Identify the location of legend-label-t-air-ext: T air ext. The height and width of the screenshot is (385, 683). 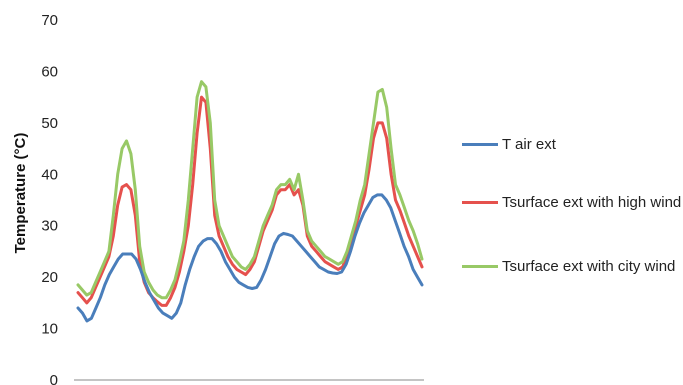
(529, 144).